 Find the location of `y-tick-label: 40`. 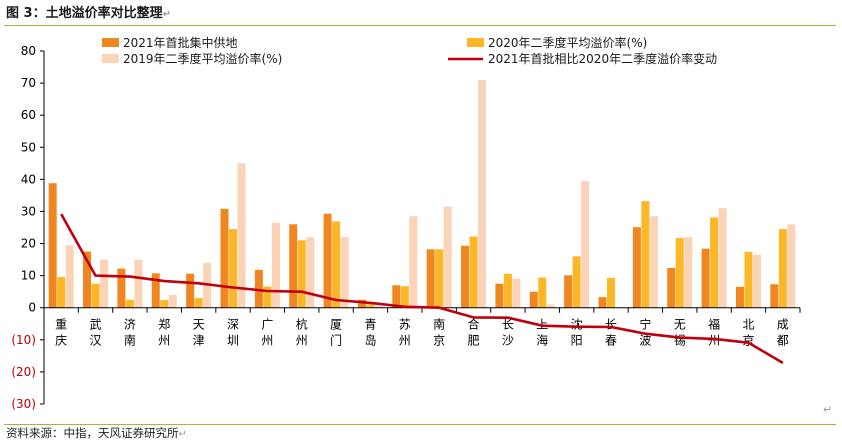

y-tick-label: 40 is located at coordinates (28, 179).